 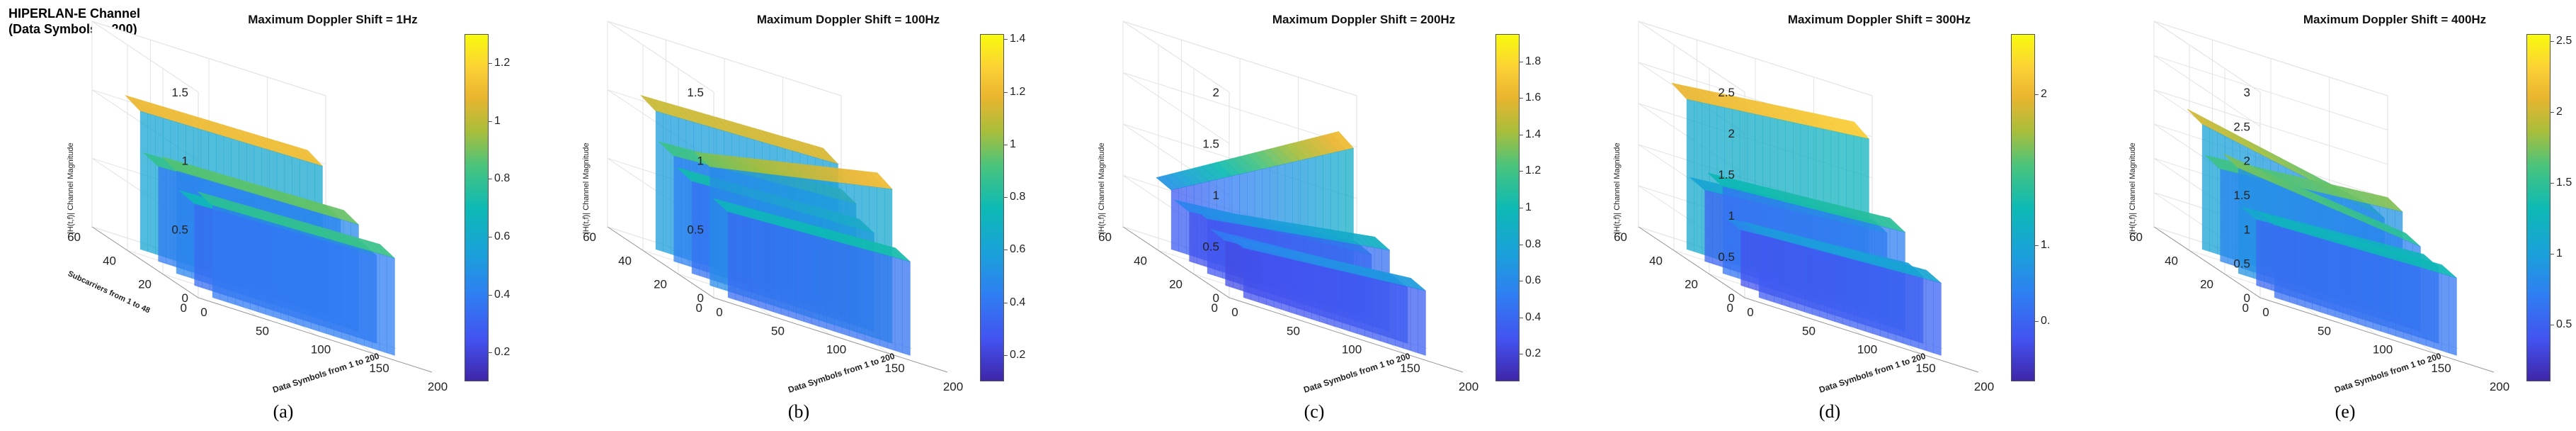 What do you see at coordinates (1829, 411) in the screenshot?
I see `panel-caption: (d)` at bounding box center [1829, 411].